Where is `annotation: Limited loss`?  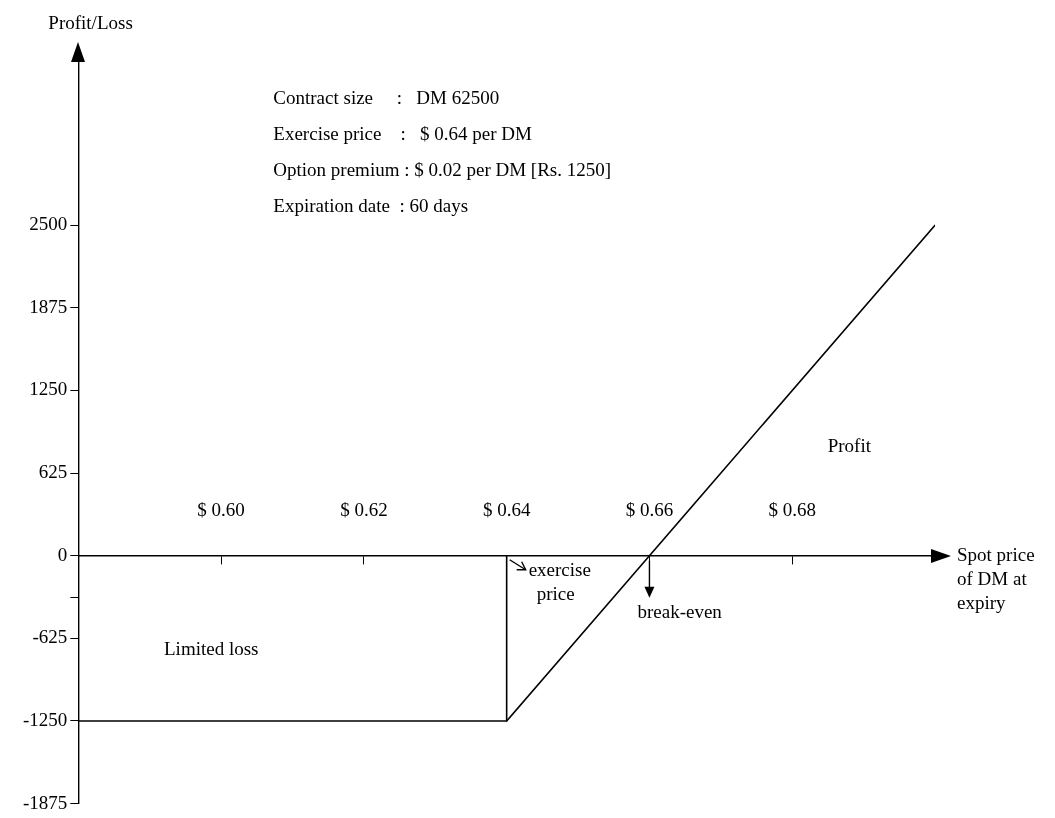
annotation: Limited loss is located at coordinates (211, 648).